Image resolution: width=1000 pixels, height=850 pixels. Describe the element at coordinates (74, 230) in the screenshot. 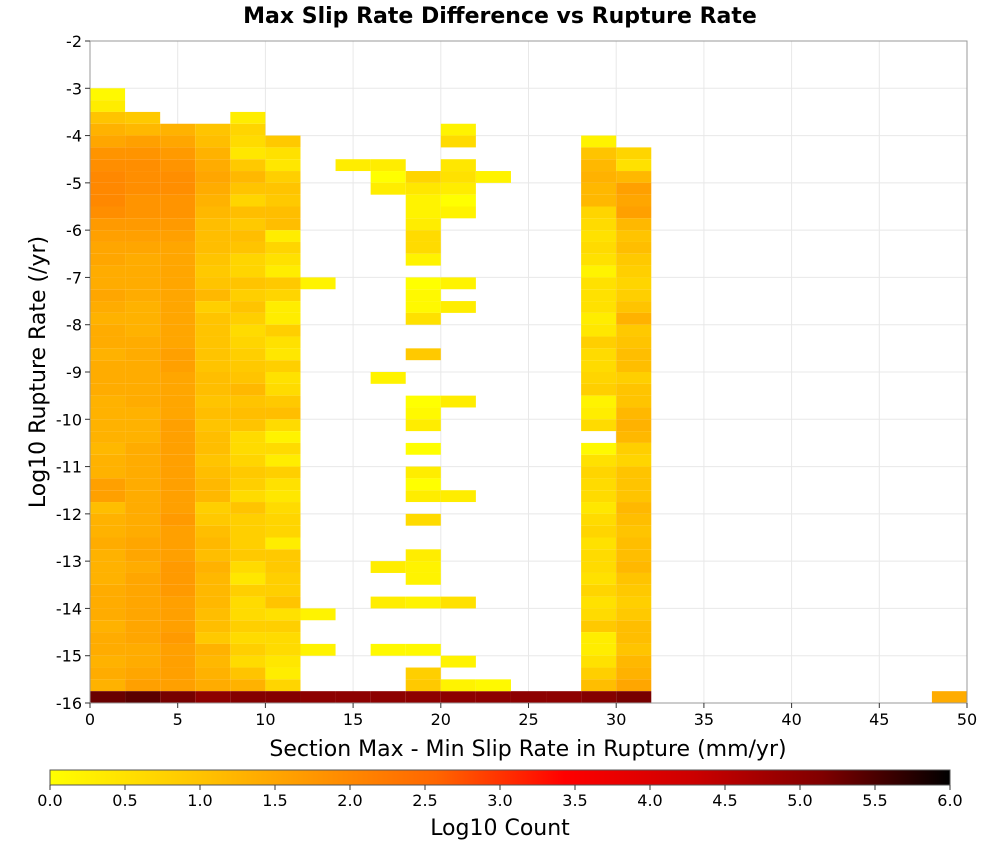

I see `y-tick-label: -6` at that location.